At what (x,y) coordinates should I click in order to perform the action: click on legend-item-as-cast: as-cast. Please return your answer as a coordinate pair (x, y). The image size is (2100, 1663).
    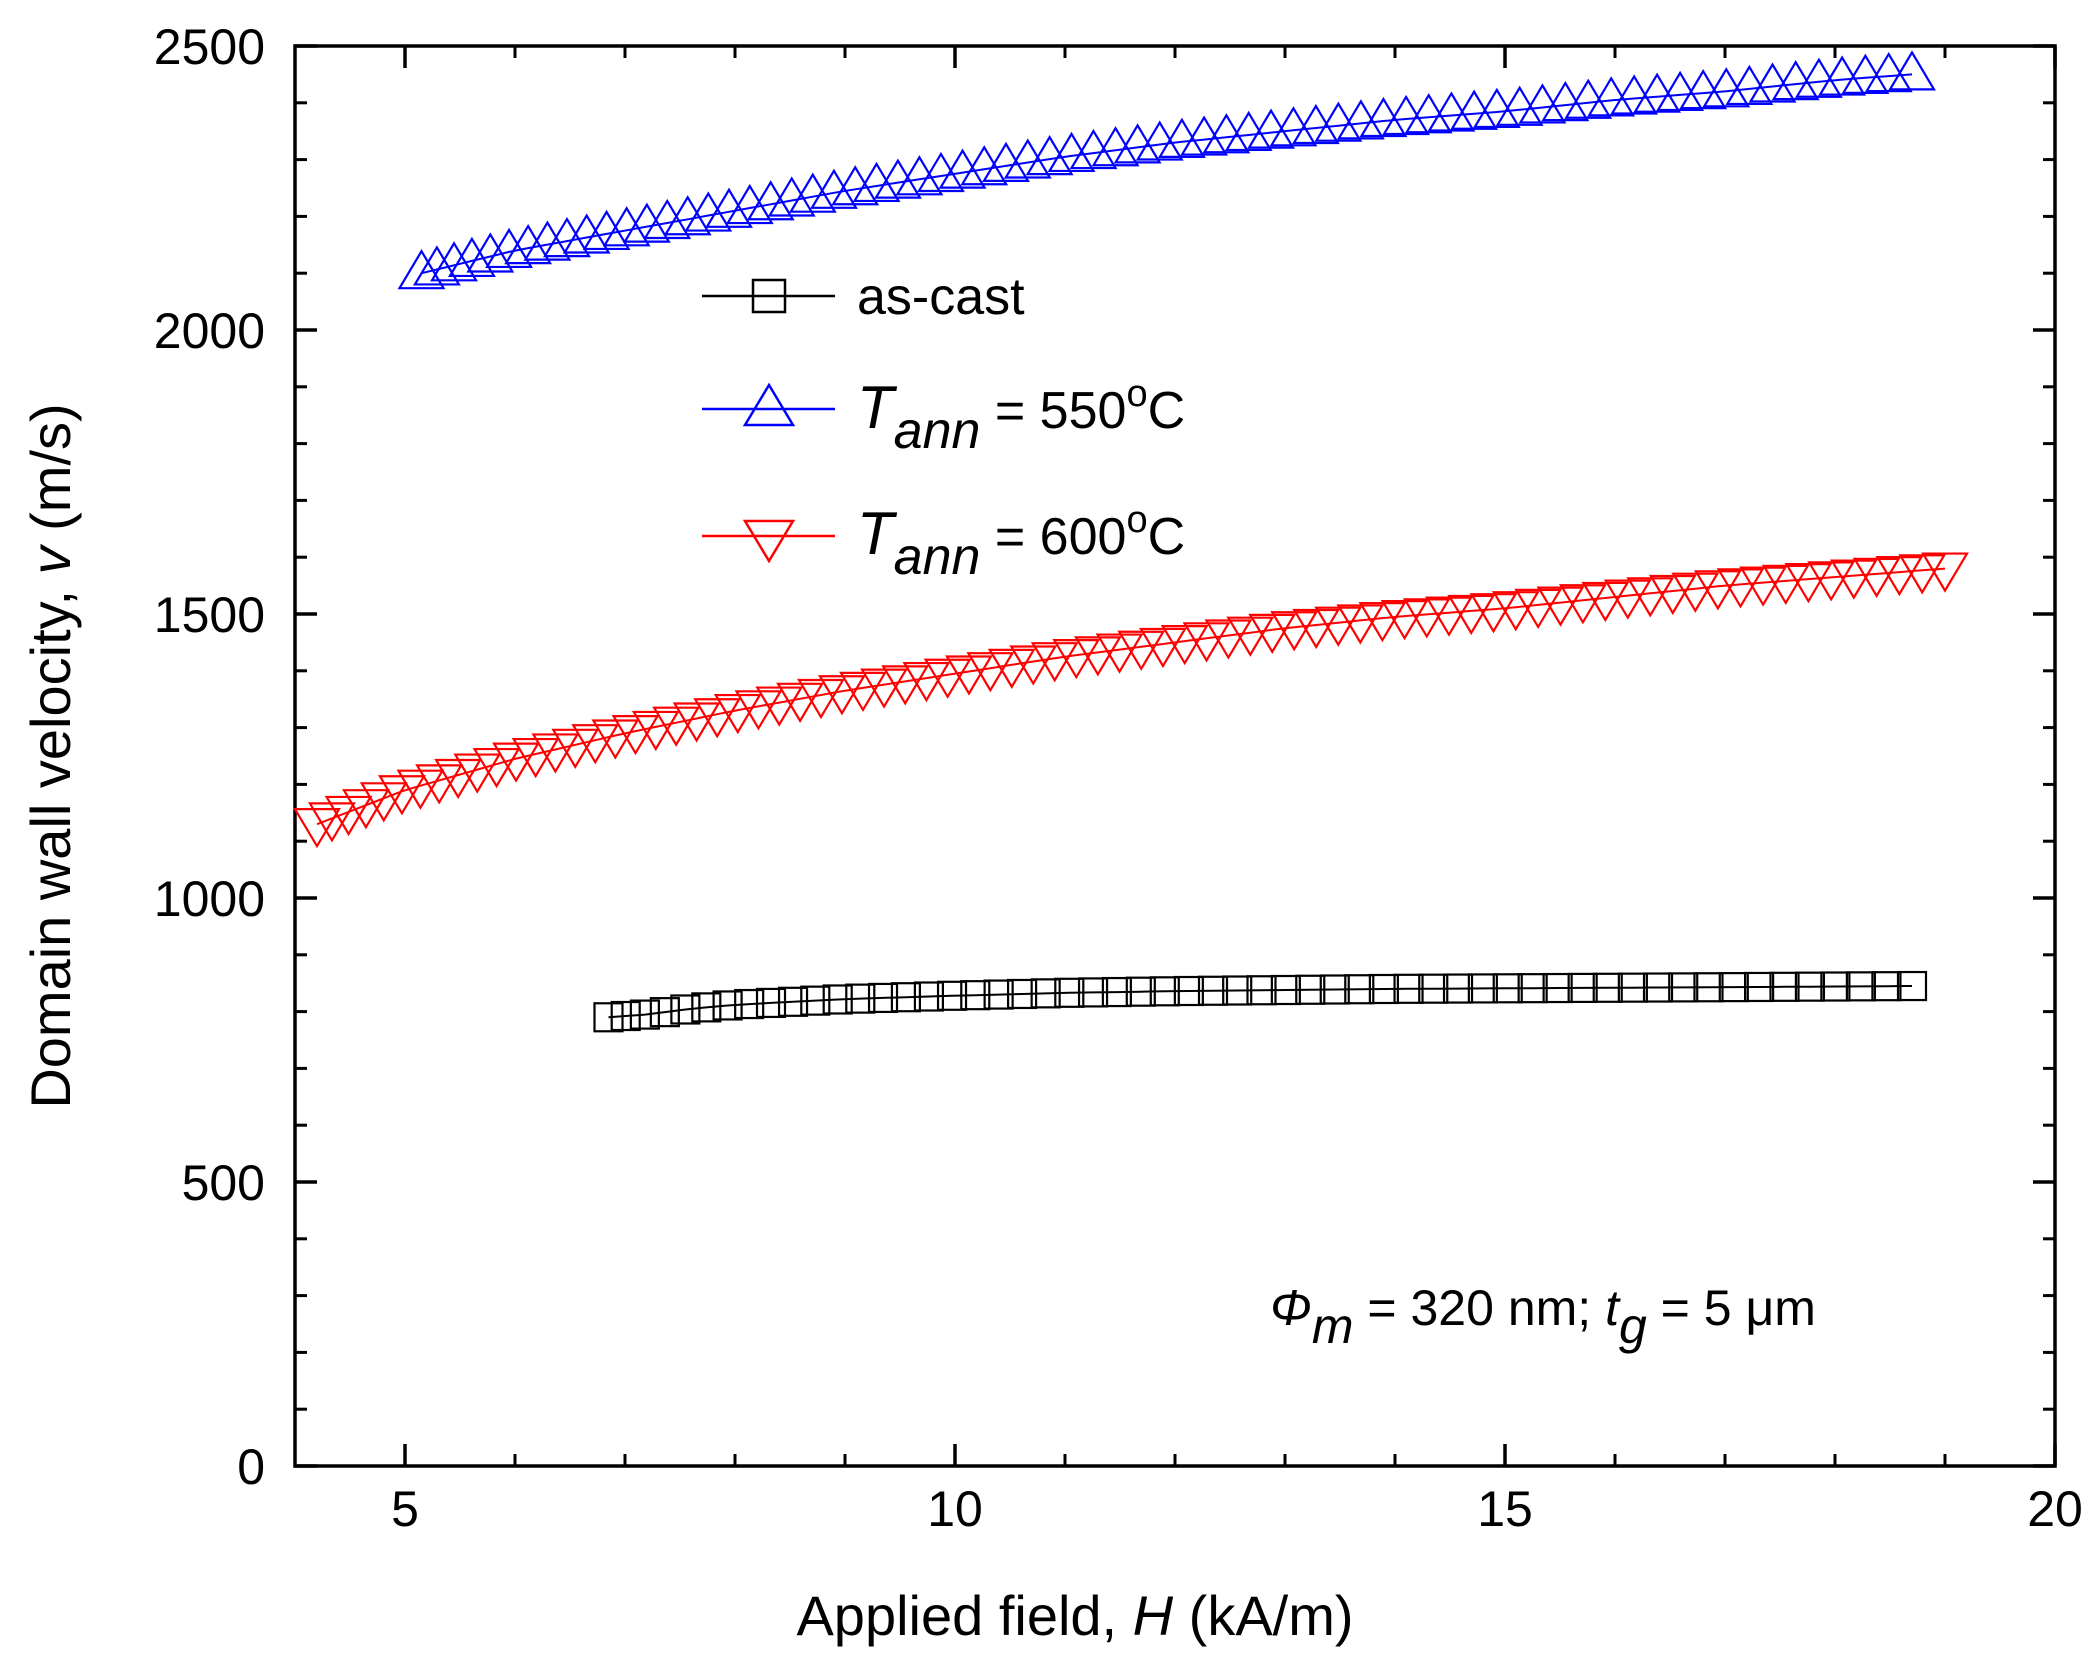
    Looking at the image, I should click on (863, 297).